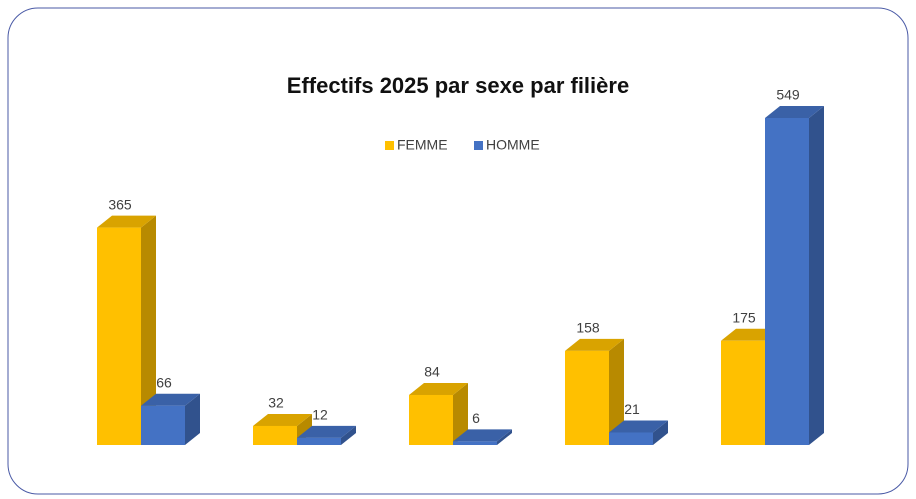 The image size is (916, 499). Describe the element at coordinates (164, 382) in the screenshot. I see `value-label: 66` at that location.